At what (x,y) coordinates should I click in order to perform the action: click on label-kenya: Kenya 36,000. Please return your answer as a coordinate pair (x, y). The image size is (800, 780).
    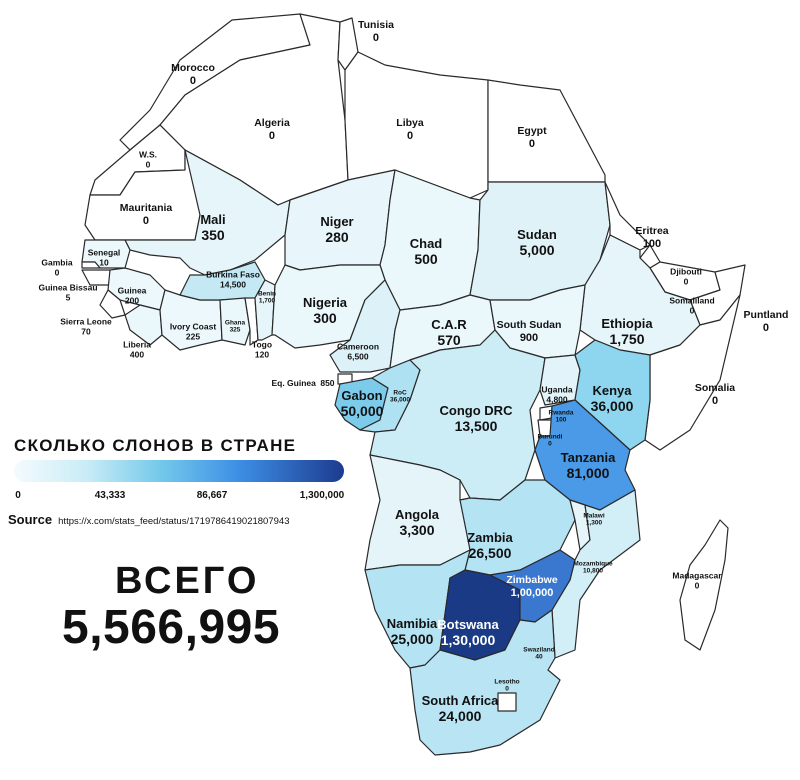
    Looking at the image, I should click on (612, 398).